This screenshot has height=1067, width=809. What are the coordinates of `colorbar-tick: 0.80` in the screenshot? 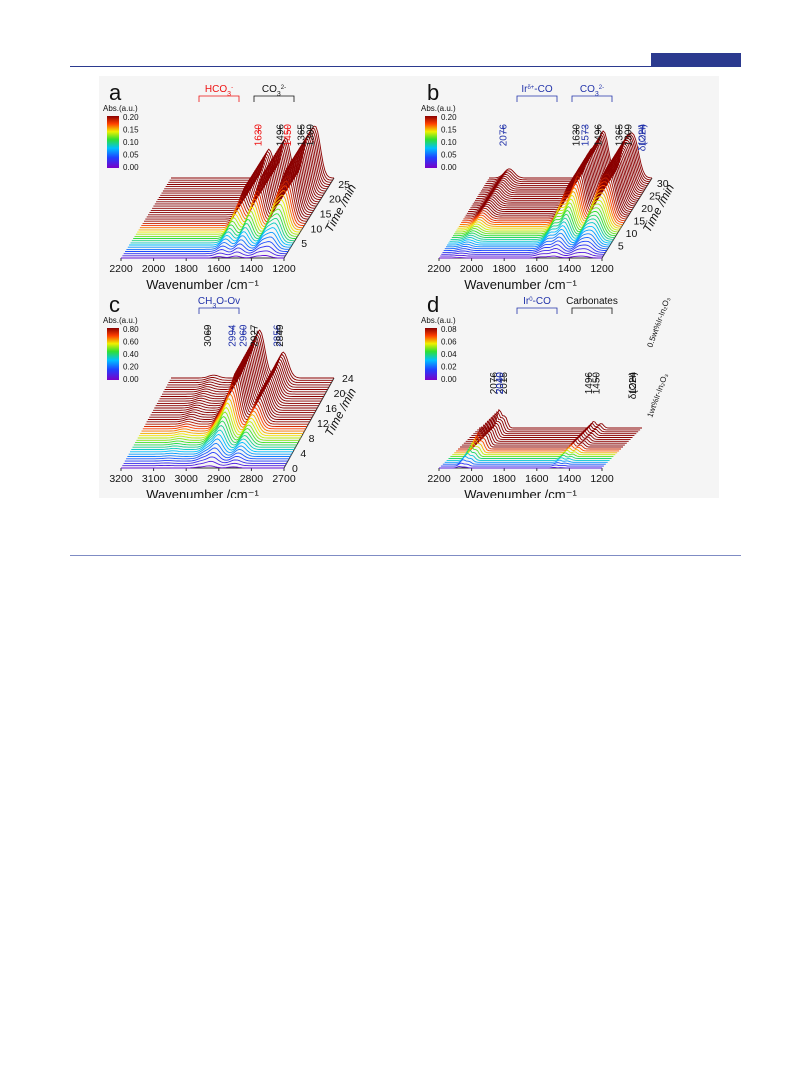 It's located at (131, 329).